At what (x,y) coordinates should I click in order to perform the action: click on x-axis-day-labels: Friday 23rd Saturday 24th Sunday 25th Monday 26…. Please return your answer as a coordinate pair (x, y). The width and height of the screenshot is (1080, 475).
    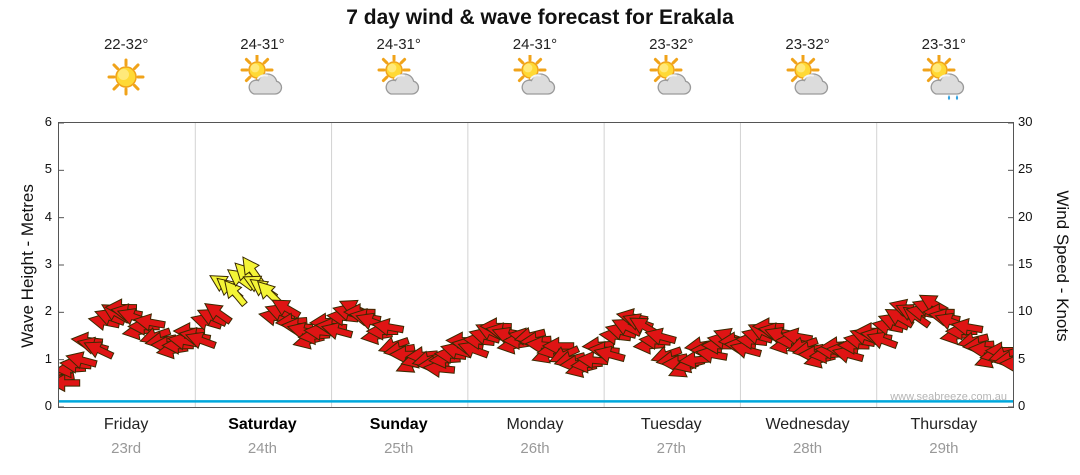
    Looking at the image, I should click on (535, 436).